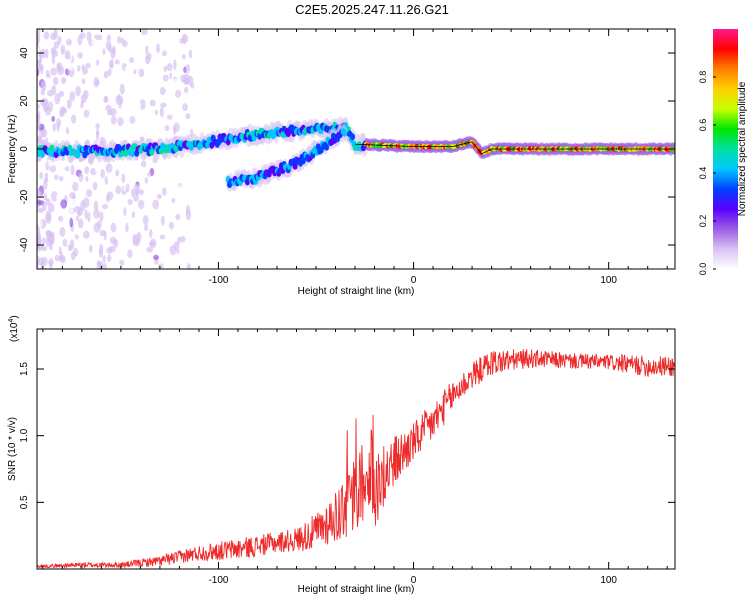 The height and width of the screenshot is (600, 750). I want to click on colorbar-label: Normalized spectral amplitude, so click(742, 148).